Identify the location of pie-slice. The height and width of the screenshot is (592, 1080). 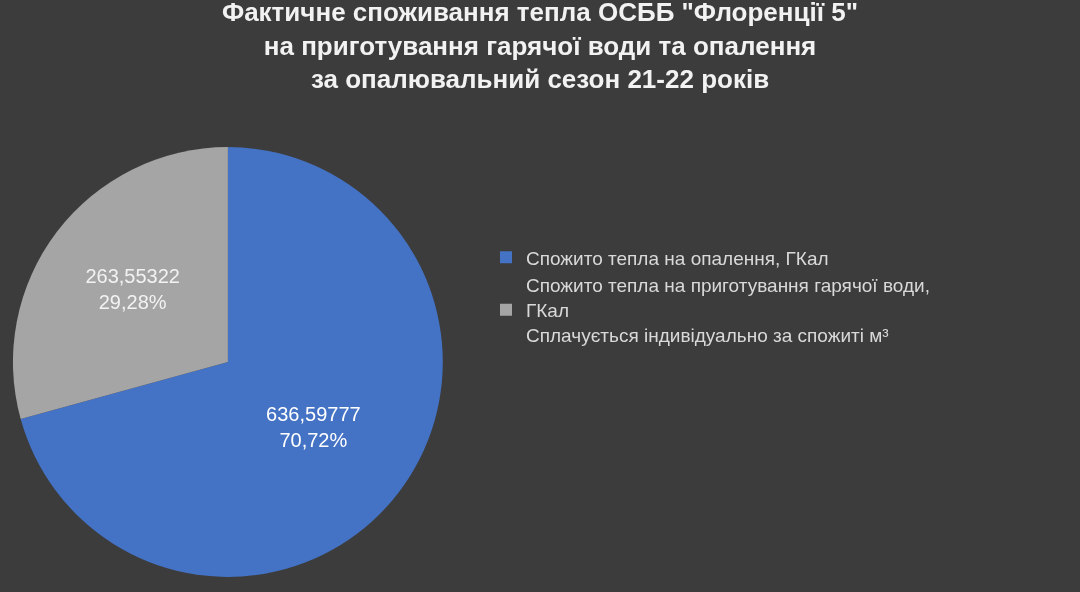
(120, 283).